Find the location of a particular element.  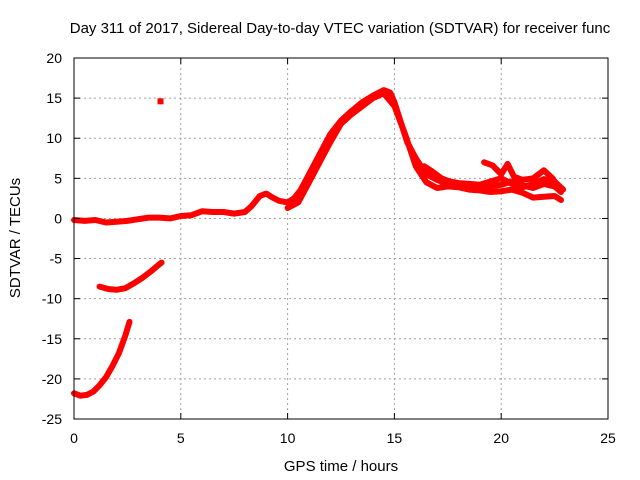

y-tick-label: 10 is located at coordinates (54, 138).